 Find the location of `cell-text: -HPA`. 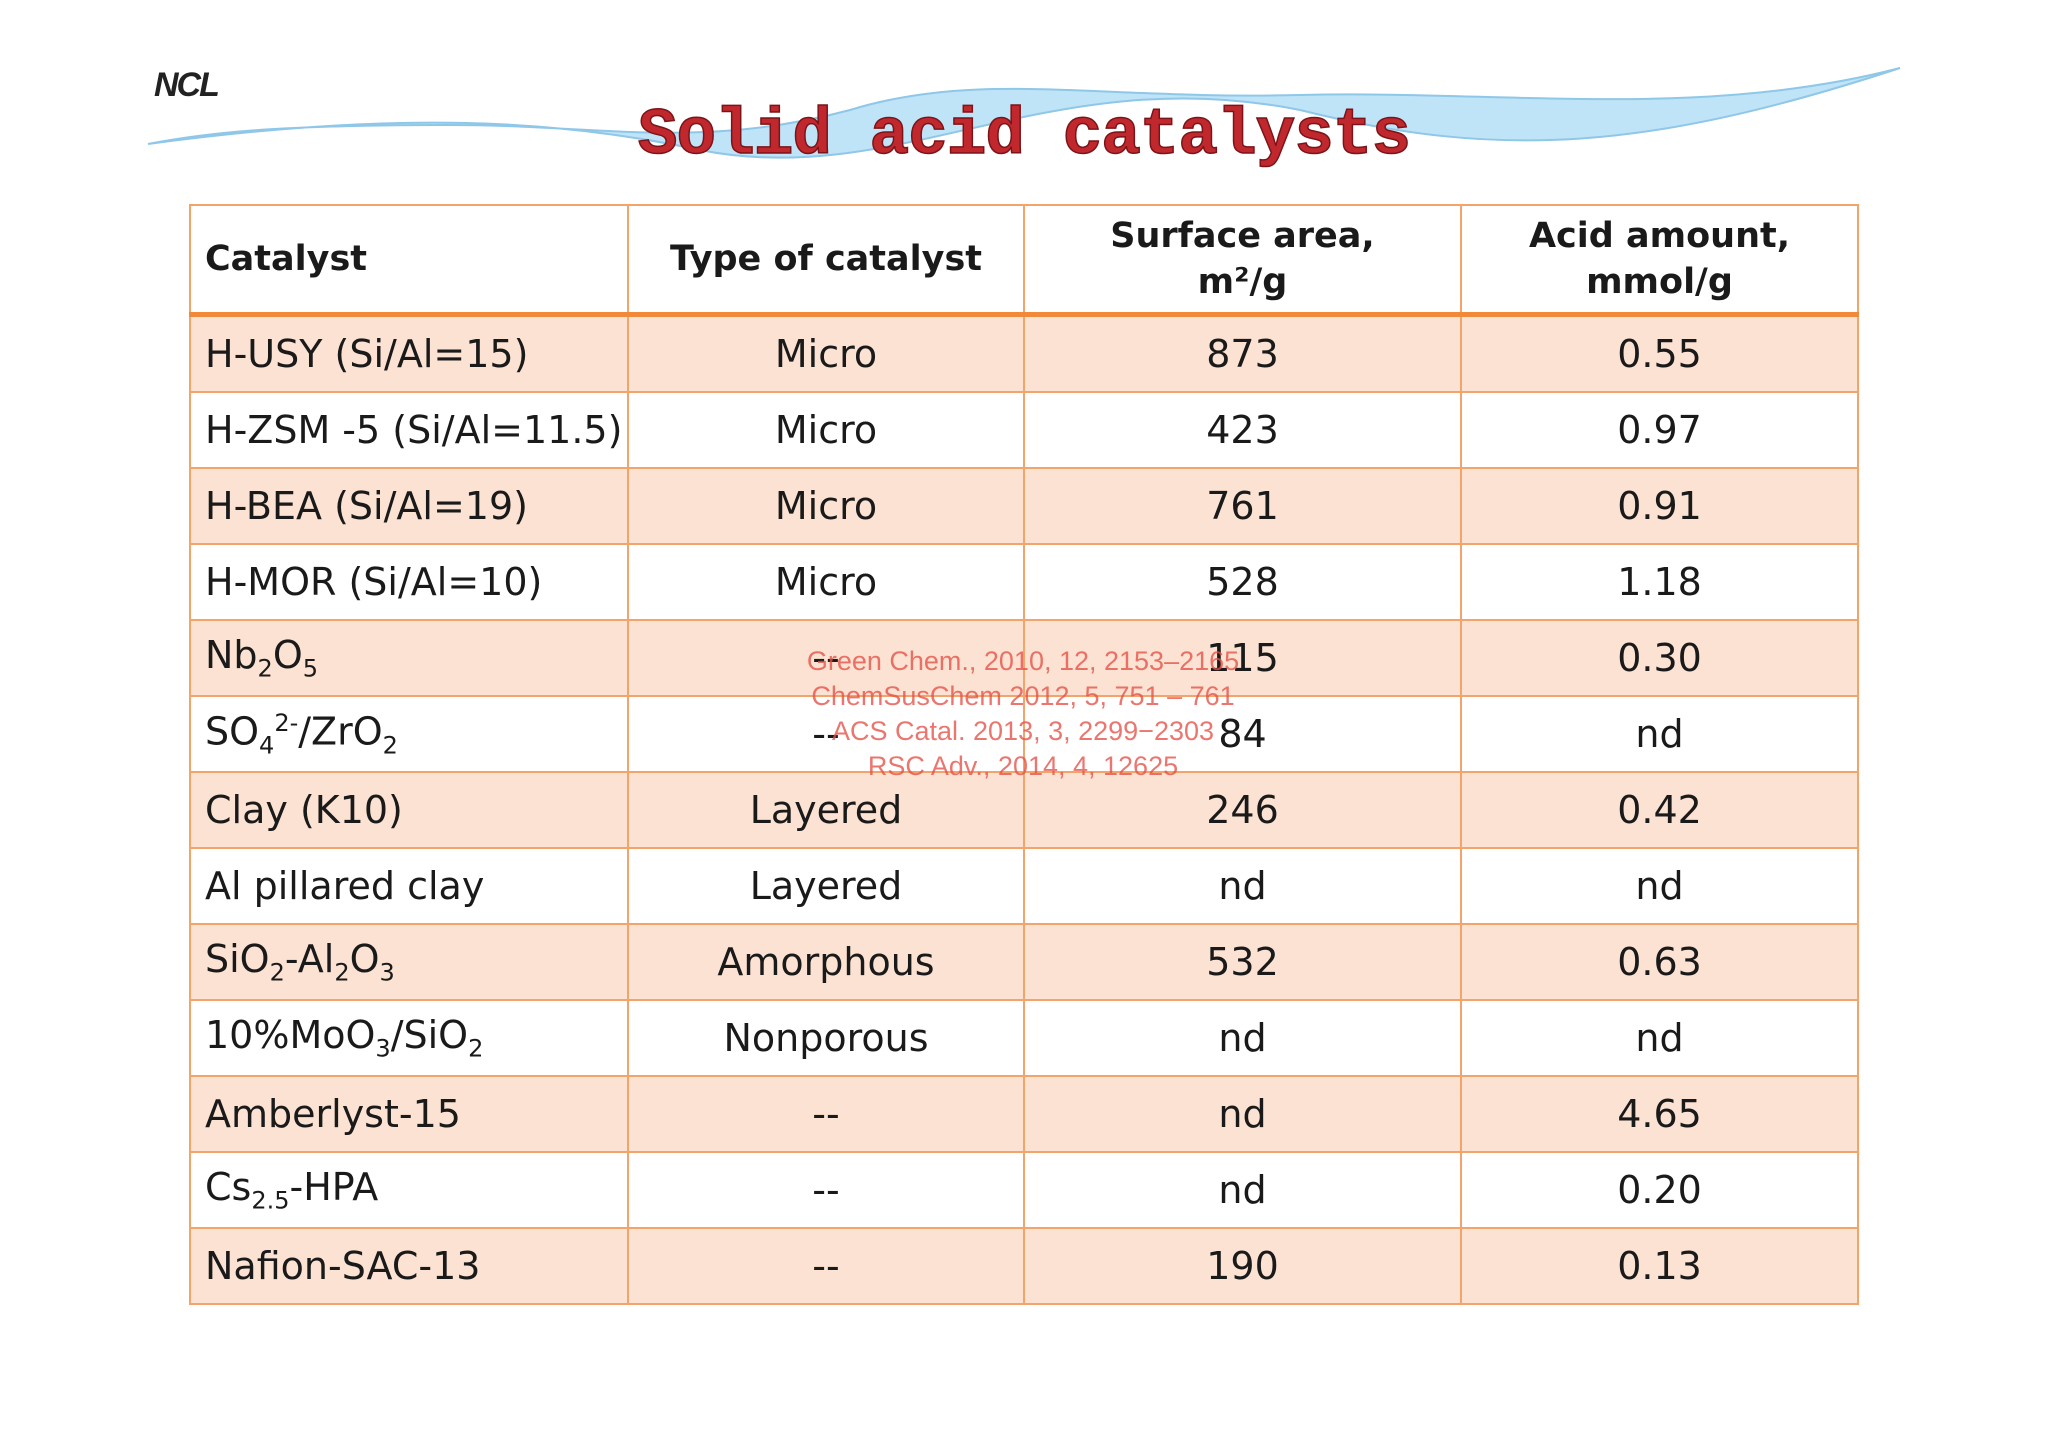

cell-text: -HPA is located at coordinates (334, 1187).